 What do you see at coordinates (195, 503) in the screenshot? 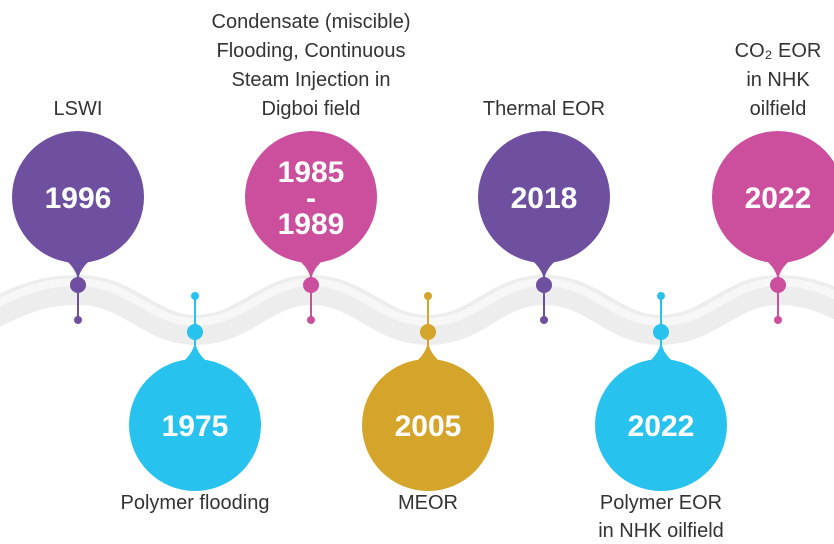
I see `label: Polymer flooding` at bounding box center [195, 503].